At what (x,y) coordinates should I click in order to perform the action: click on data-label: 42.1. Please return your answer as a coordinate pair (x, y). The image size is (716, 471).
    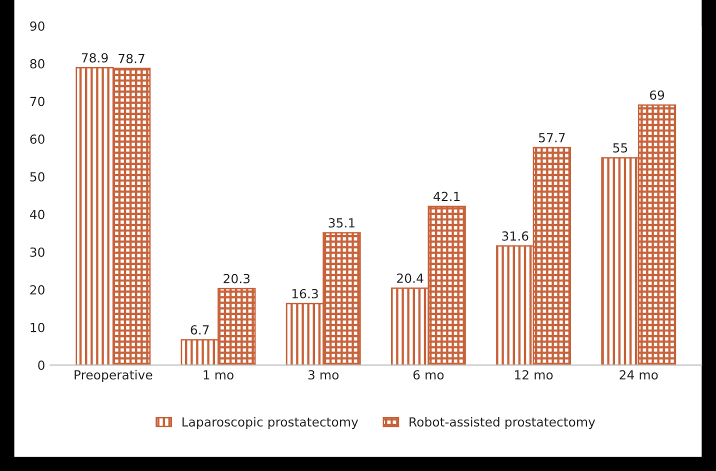
    Looking at the image, I should click on (447, 197).